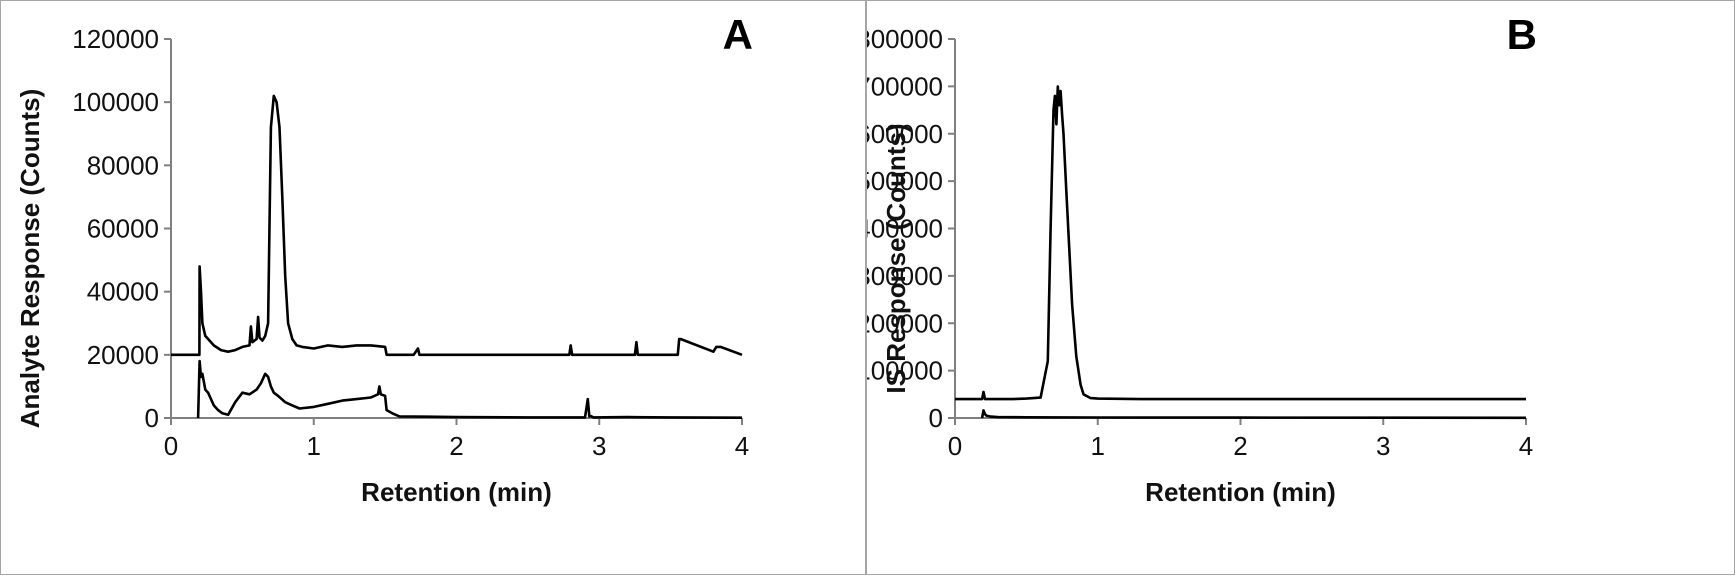 The image size is (1735, 577). Describe the element at coordinates (123, 165) in the screenshot. I see `y-tick-label: 80000` at that location.